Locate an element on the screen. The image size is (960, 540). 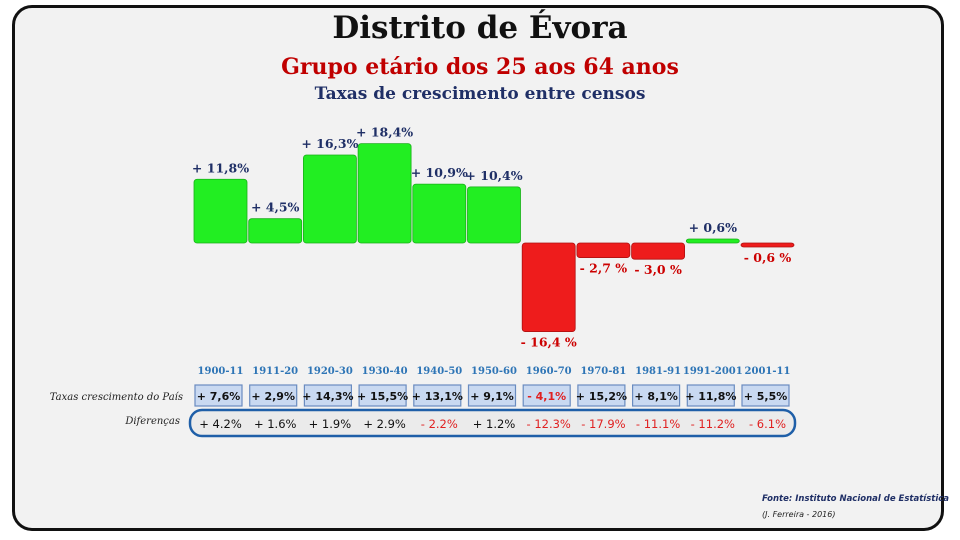
tick-label: 1920-30 is located at coordinates (330, 371).